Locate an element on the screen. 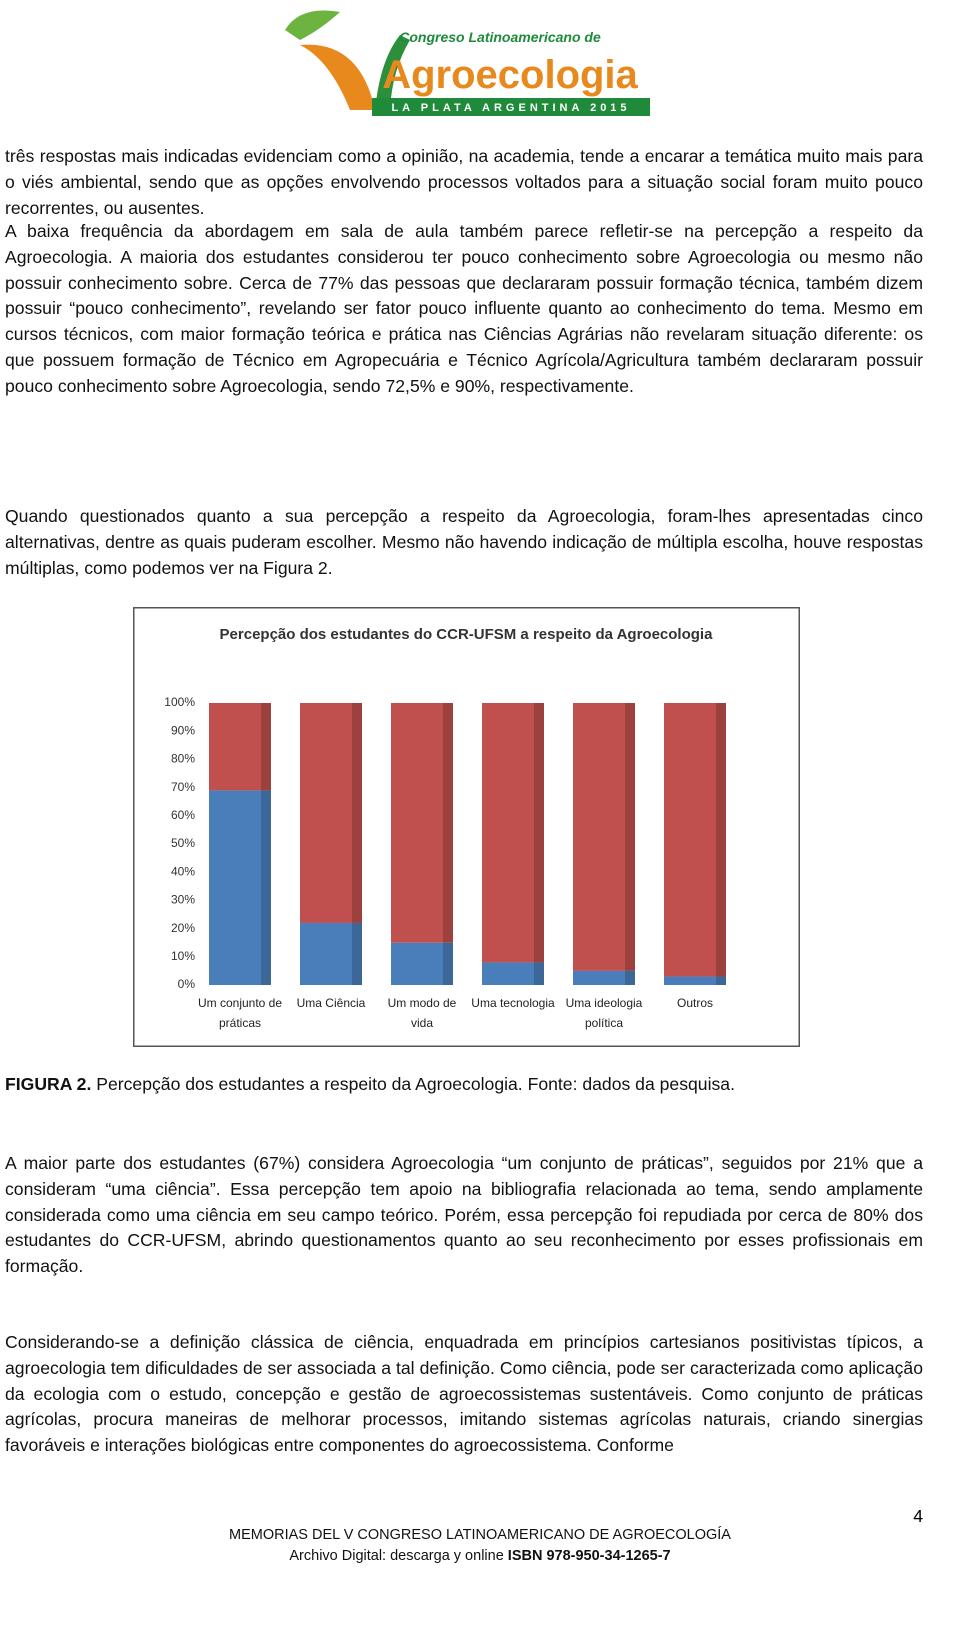  y-tick-label: 50% is located at coordinates (183, 843).